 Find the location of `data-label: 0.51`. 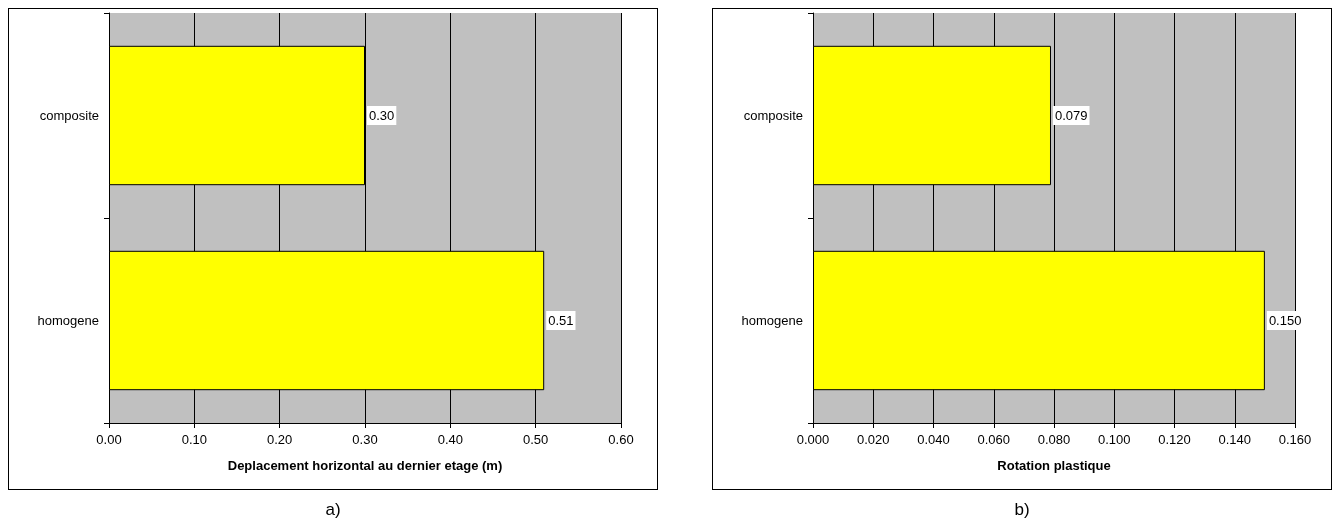

data-label: 0.51 is located at coordinates (561, 320).